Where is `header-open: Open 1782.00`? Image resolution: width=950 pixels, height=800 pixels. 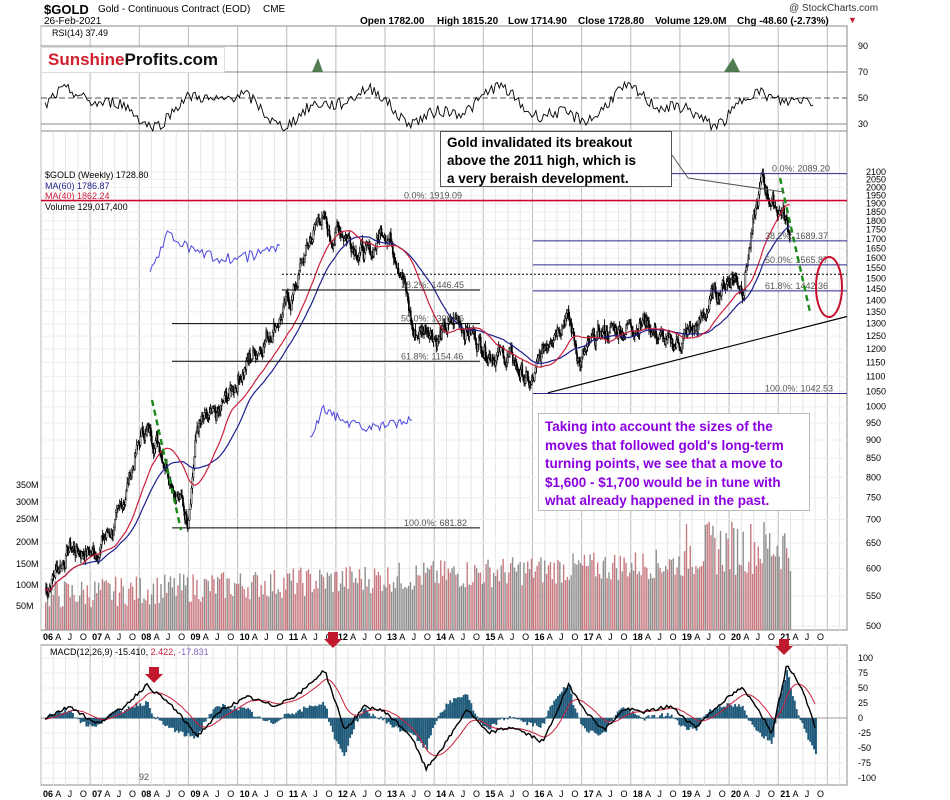
header-open: Open 1782.00 is located at coordinates (392, 21).